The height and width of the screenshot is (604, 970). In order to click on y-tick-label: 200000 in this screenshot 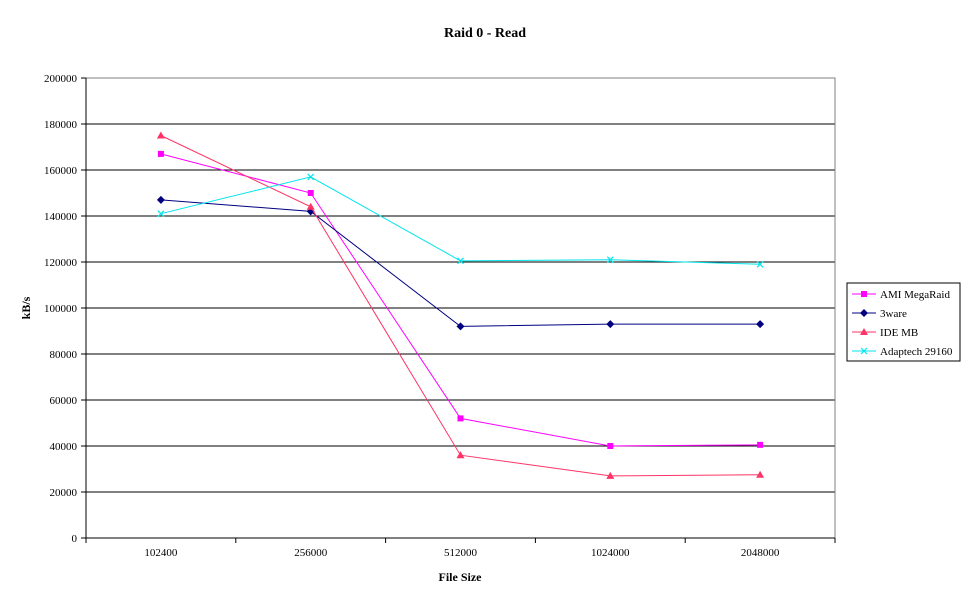, I will do `click(61, 79)`.